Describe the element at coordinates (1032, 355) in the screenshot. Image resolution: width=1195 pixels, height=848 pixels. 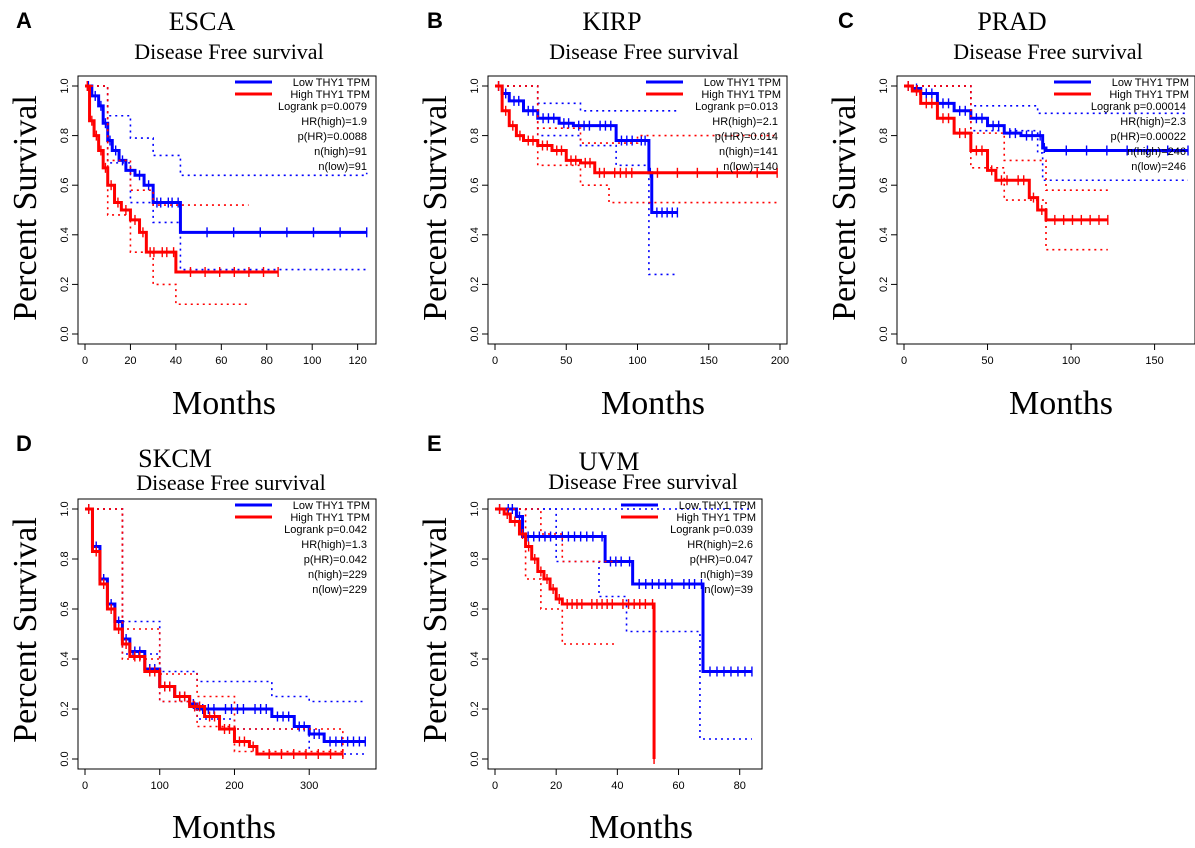
I see `x-axis: 0 50 100 150` at that location.